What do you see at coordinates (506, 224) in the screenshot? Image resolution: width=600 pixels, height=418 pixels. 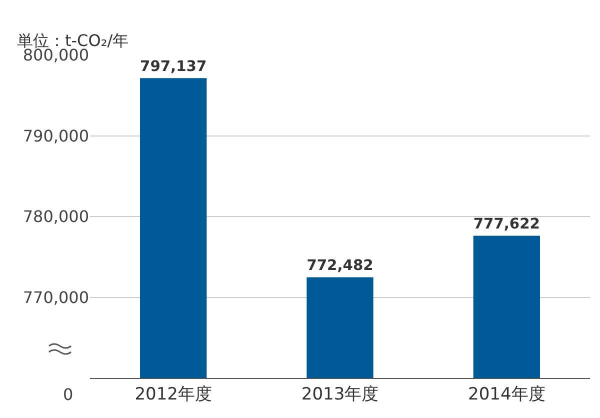 I see `data-label: 777,622` at bounding box center [506, 224].